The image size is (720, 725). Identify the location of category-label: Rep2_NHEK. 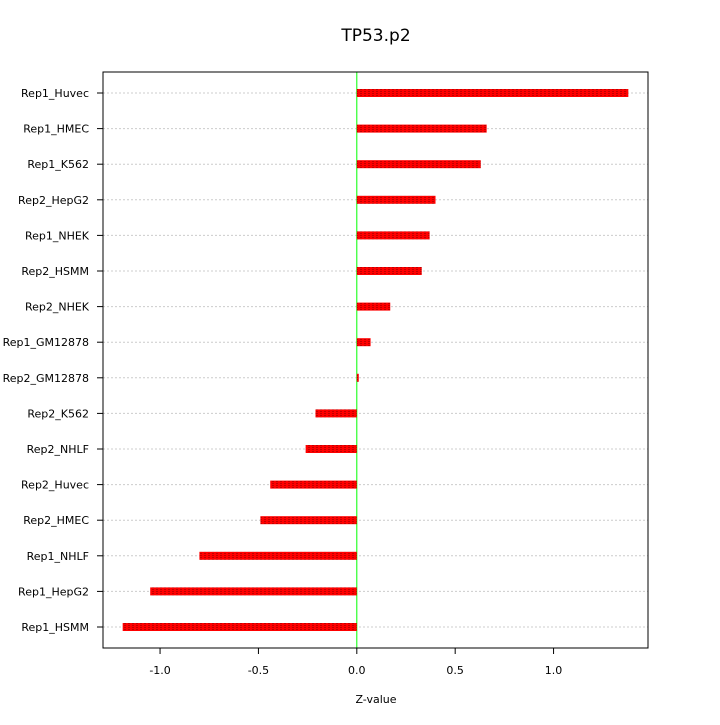
(57, 307).